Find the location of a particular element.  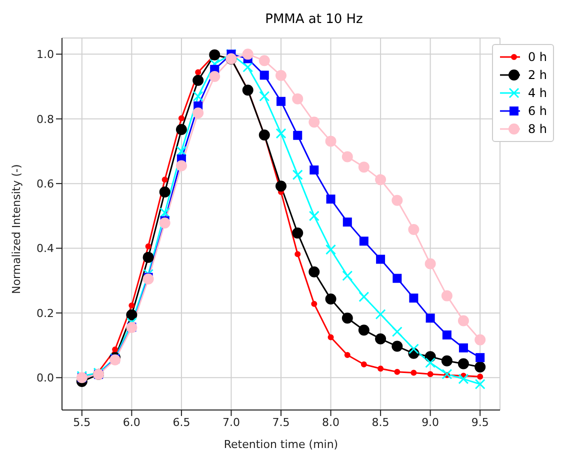

x-tick-label: 9.0 is located at coordinates (431, 422).